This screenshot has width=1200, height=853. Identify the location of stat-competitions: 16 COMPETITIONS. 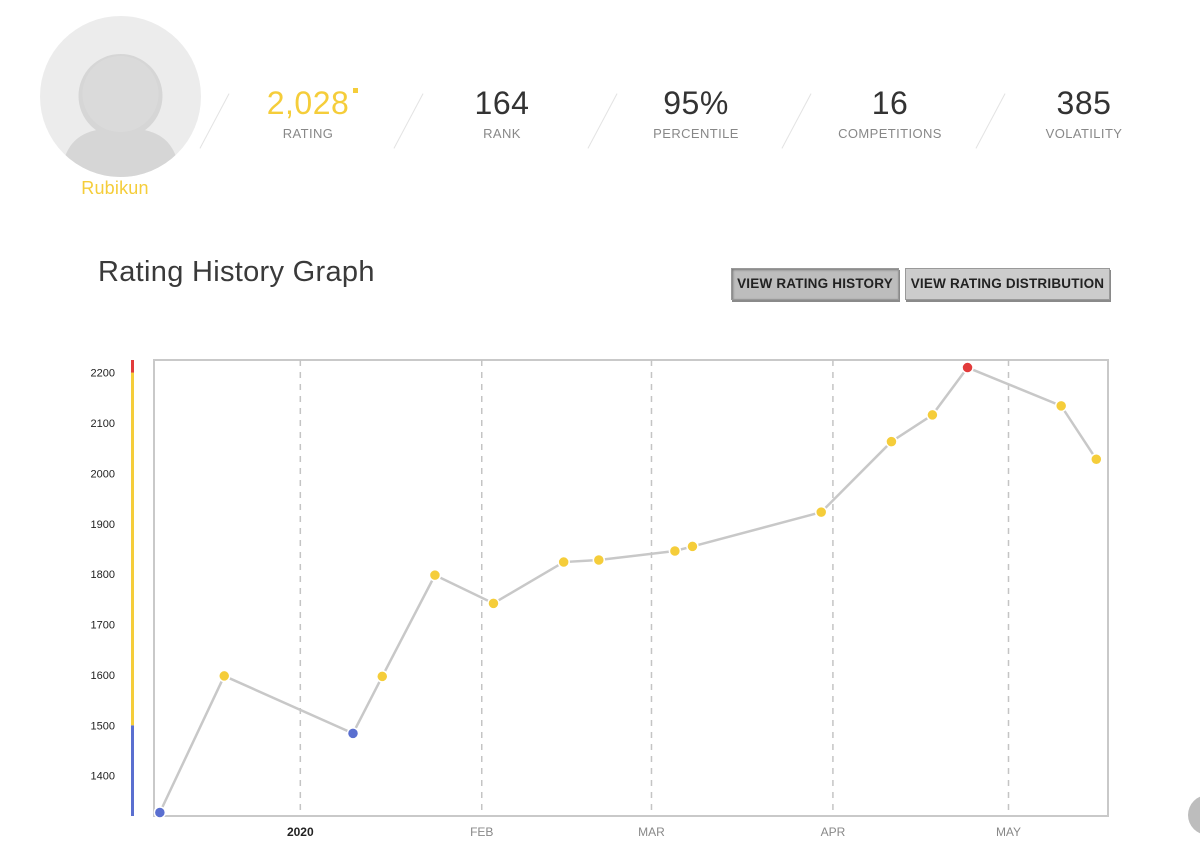
(890, 112).